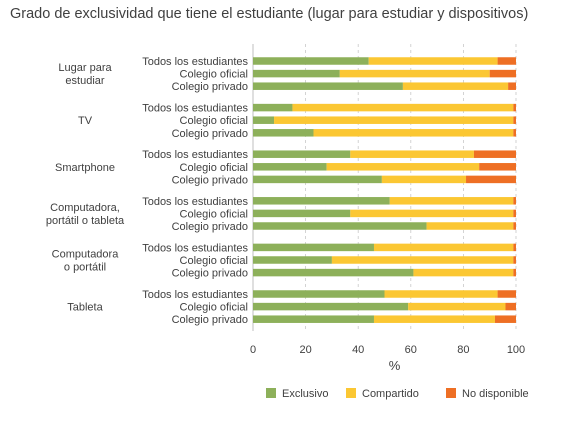 The image size is (567, 421). Describe the element at coordinates (85, 168) in the screenshot. I see `group-label: Smartphone` at that location.